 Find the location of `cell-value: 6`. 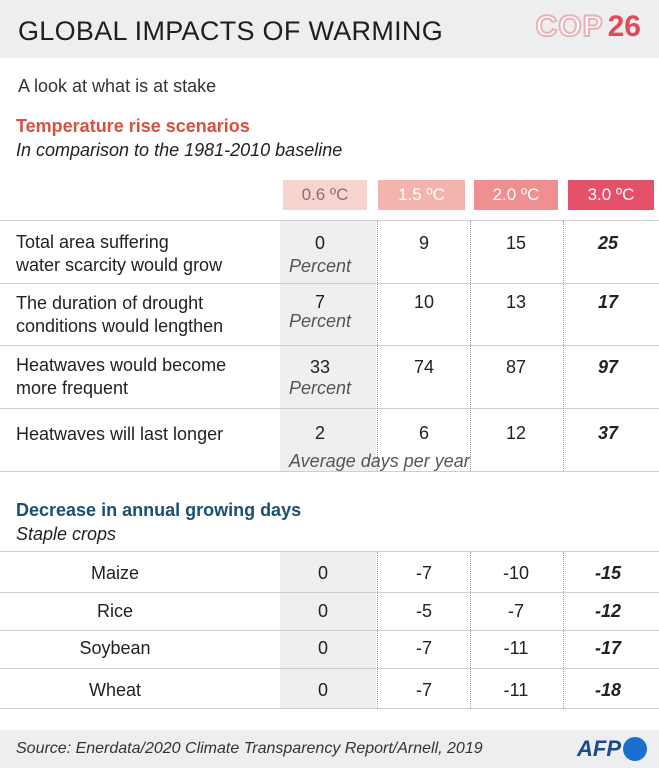

cell-value: 6 is located at coordinates (423, 433).